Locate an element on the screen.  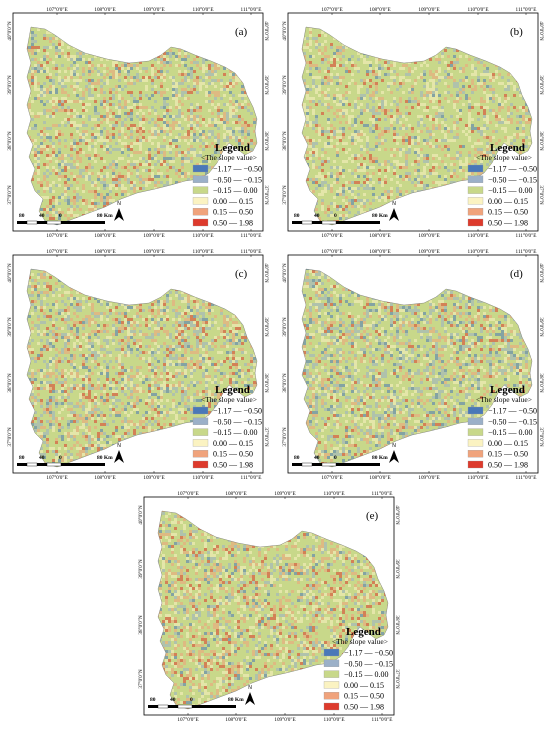
panel-label: (b) is located at coordinates (516, 32).